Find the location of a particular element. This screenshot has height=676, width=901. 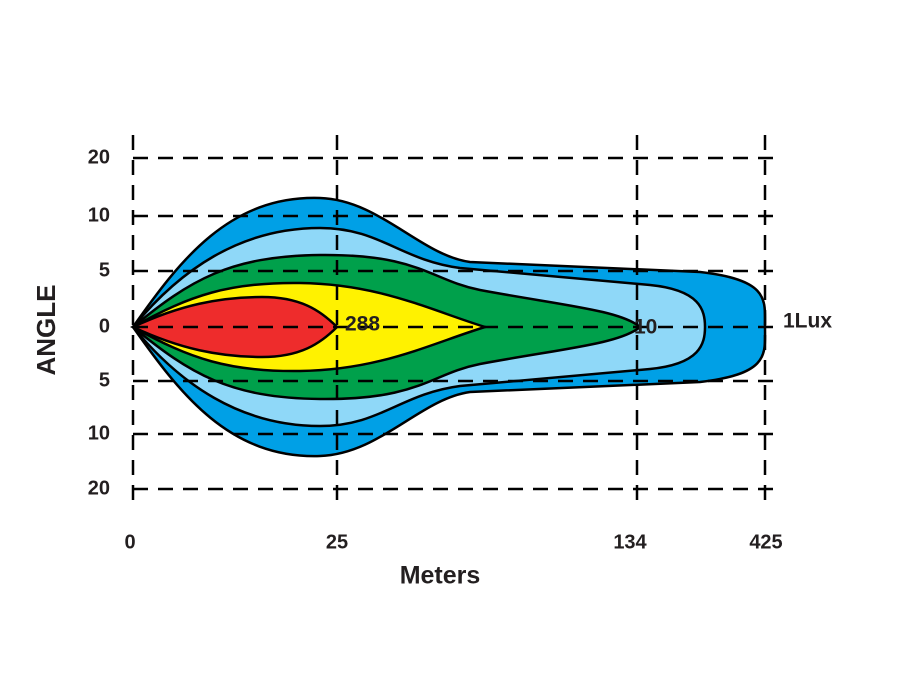

x-axis-title: Meters is located at coordinates (440, 576).